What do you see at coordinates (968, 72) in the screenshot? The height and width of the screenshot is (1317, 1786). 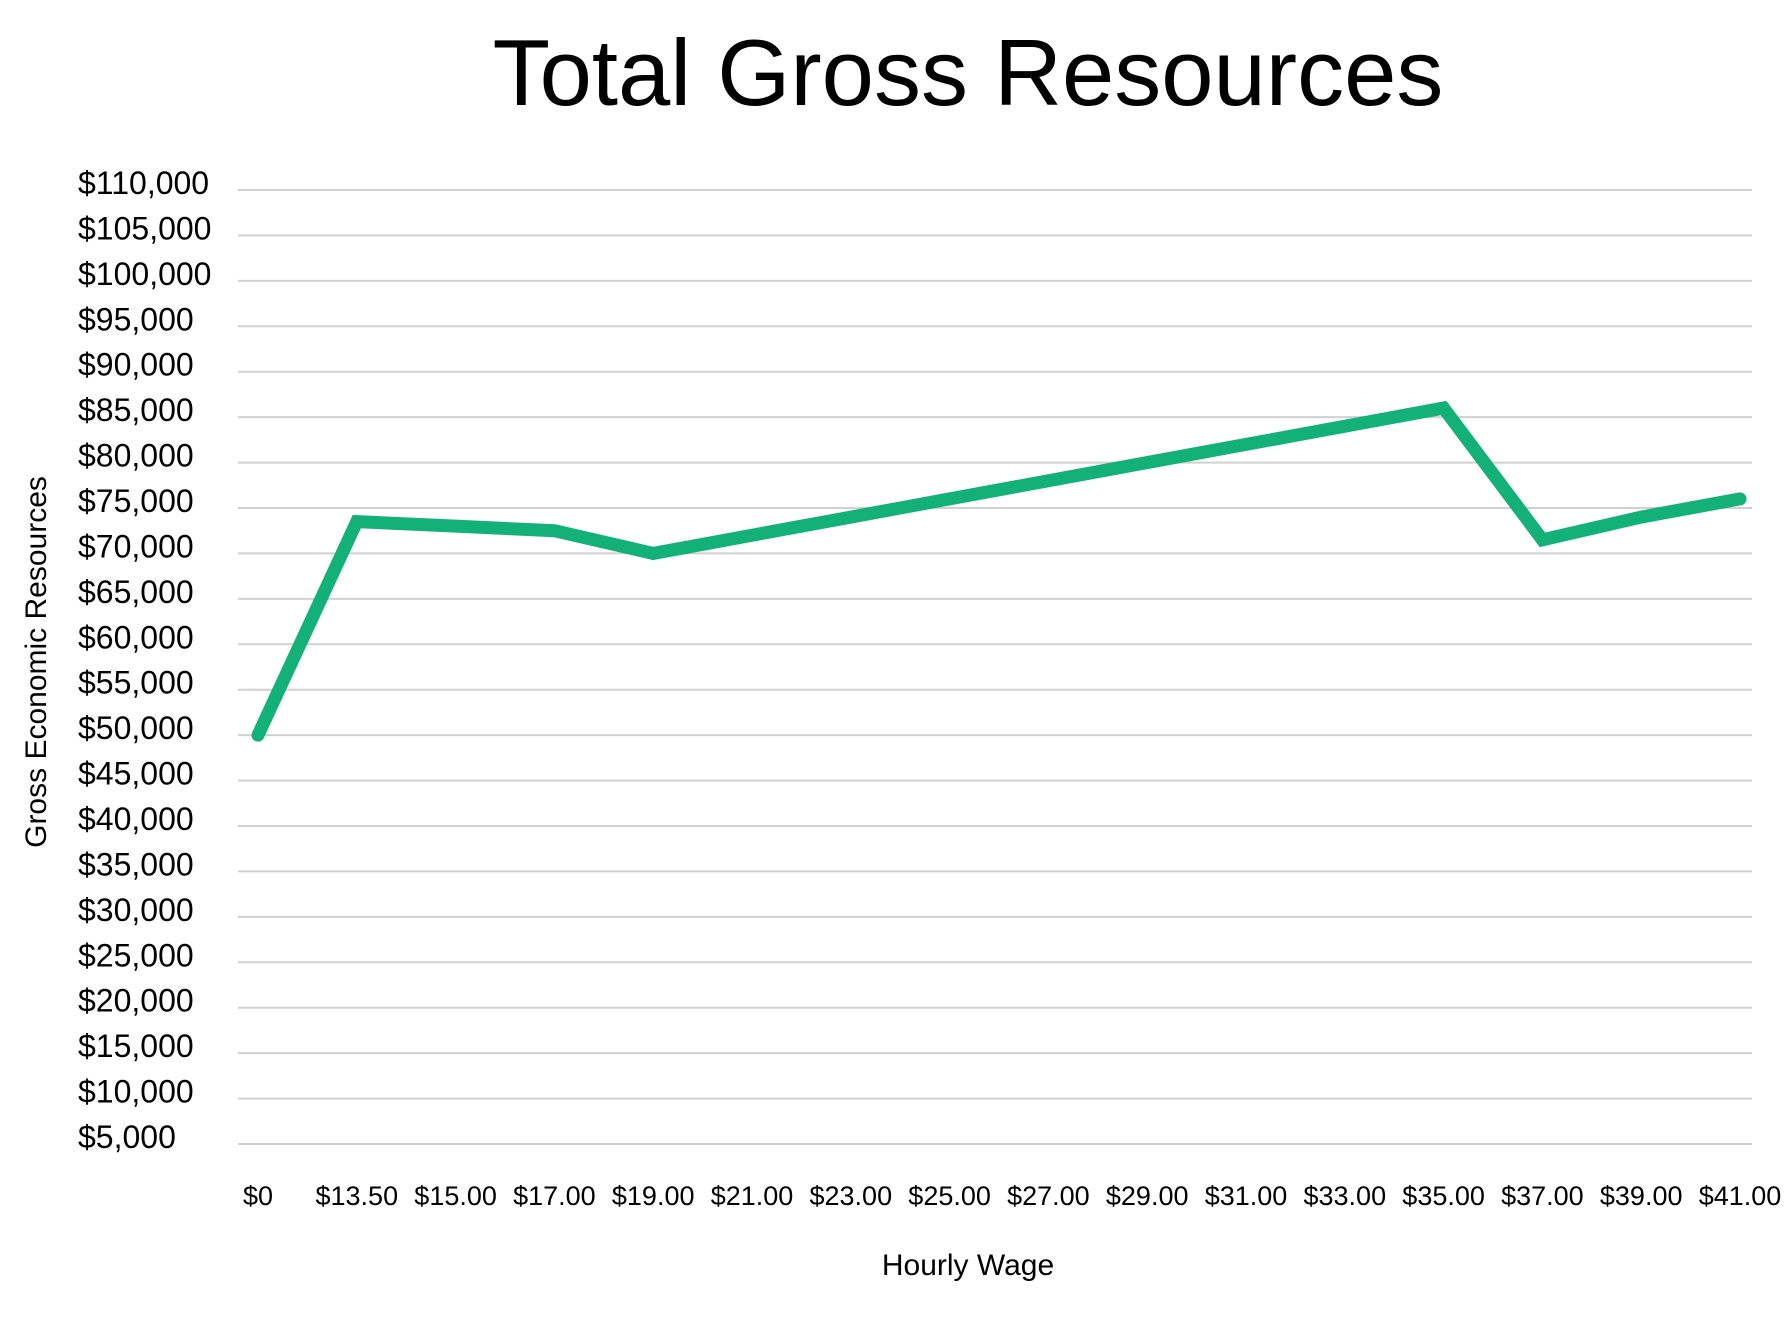 I see `chart-title: Total Gross Resources` at bounding box center [968, 72].